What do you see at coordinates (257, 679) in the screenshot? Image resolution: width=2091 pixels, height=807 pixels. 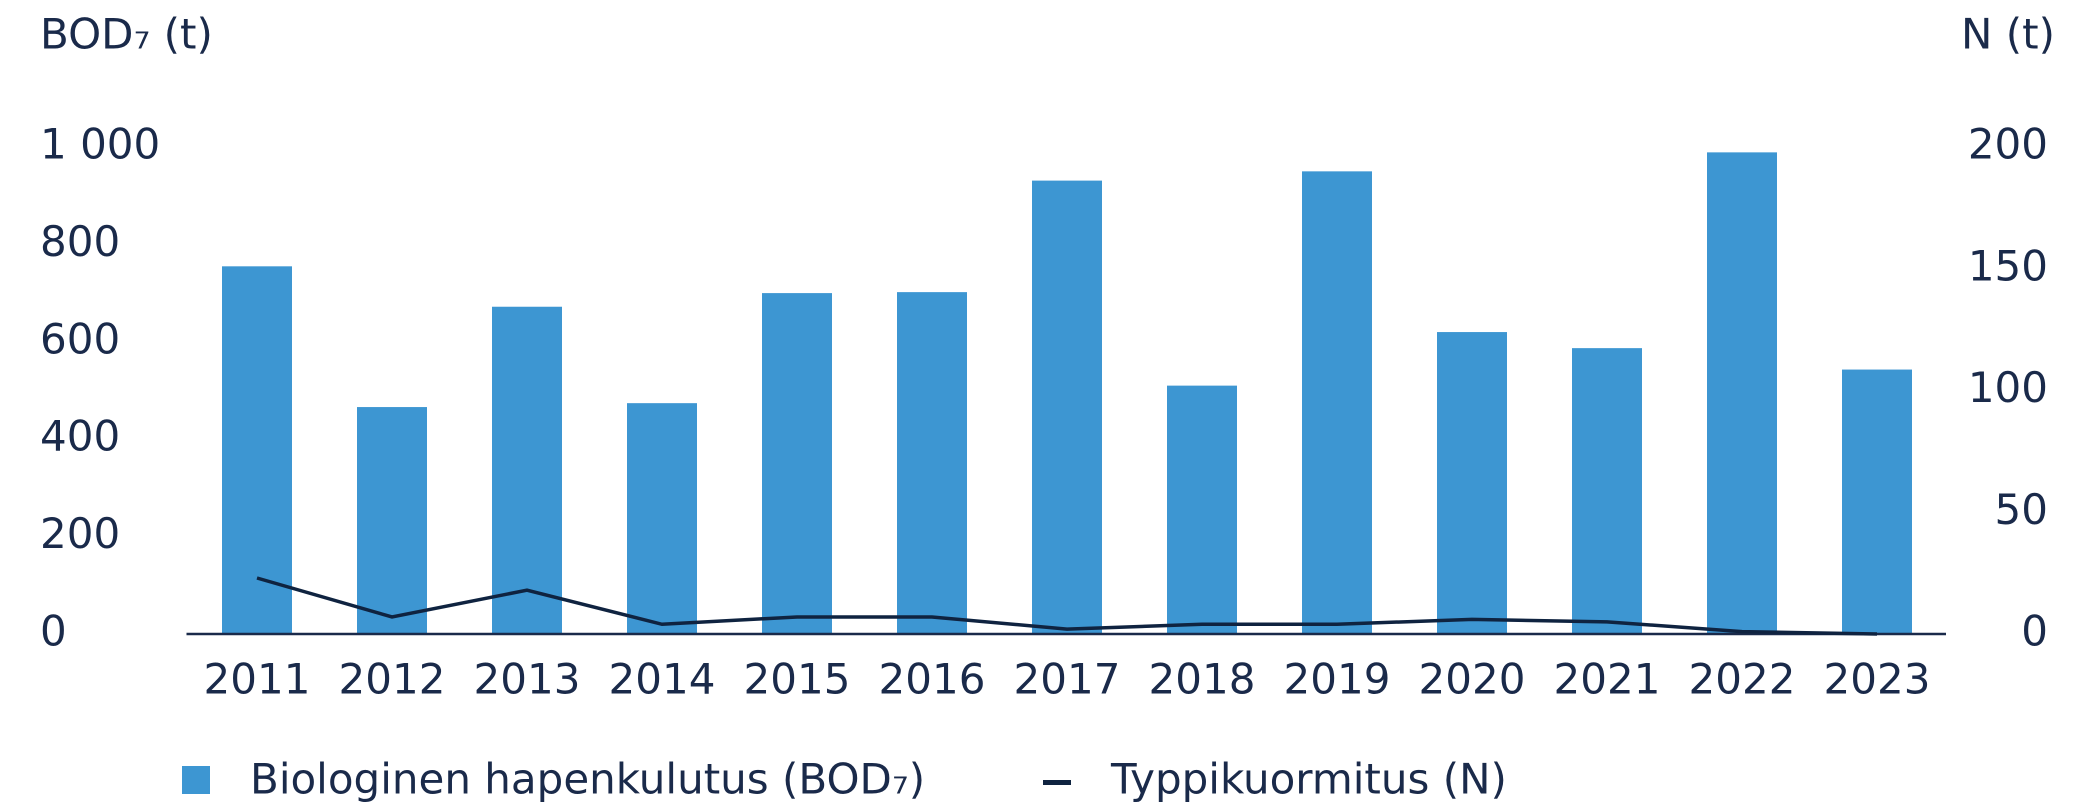 I see `x-tick-label: 2011` at bounding box center [257, 679].